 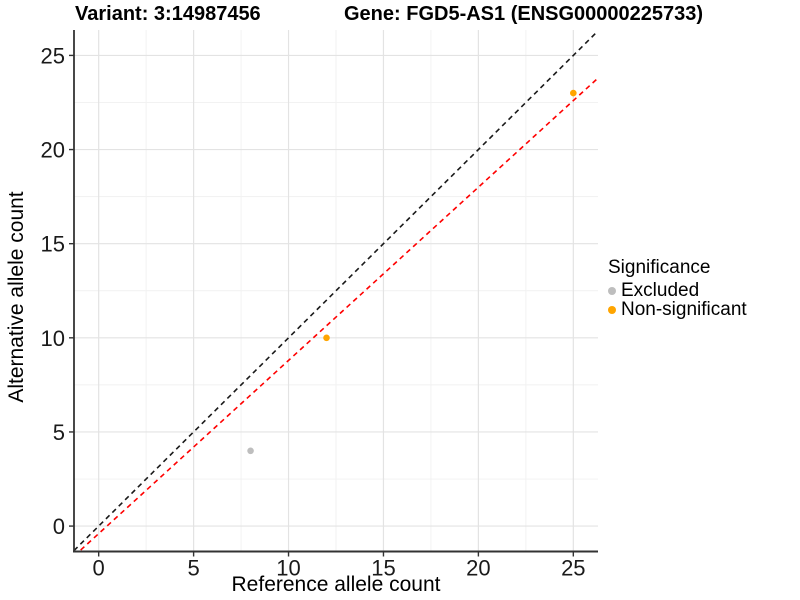 I want to click on y-tick-label: 20, so click(x=53, y=150).